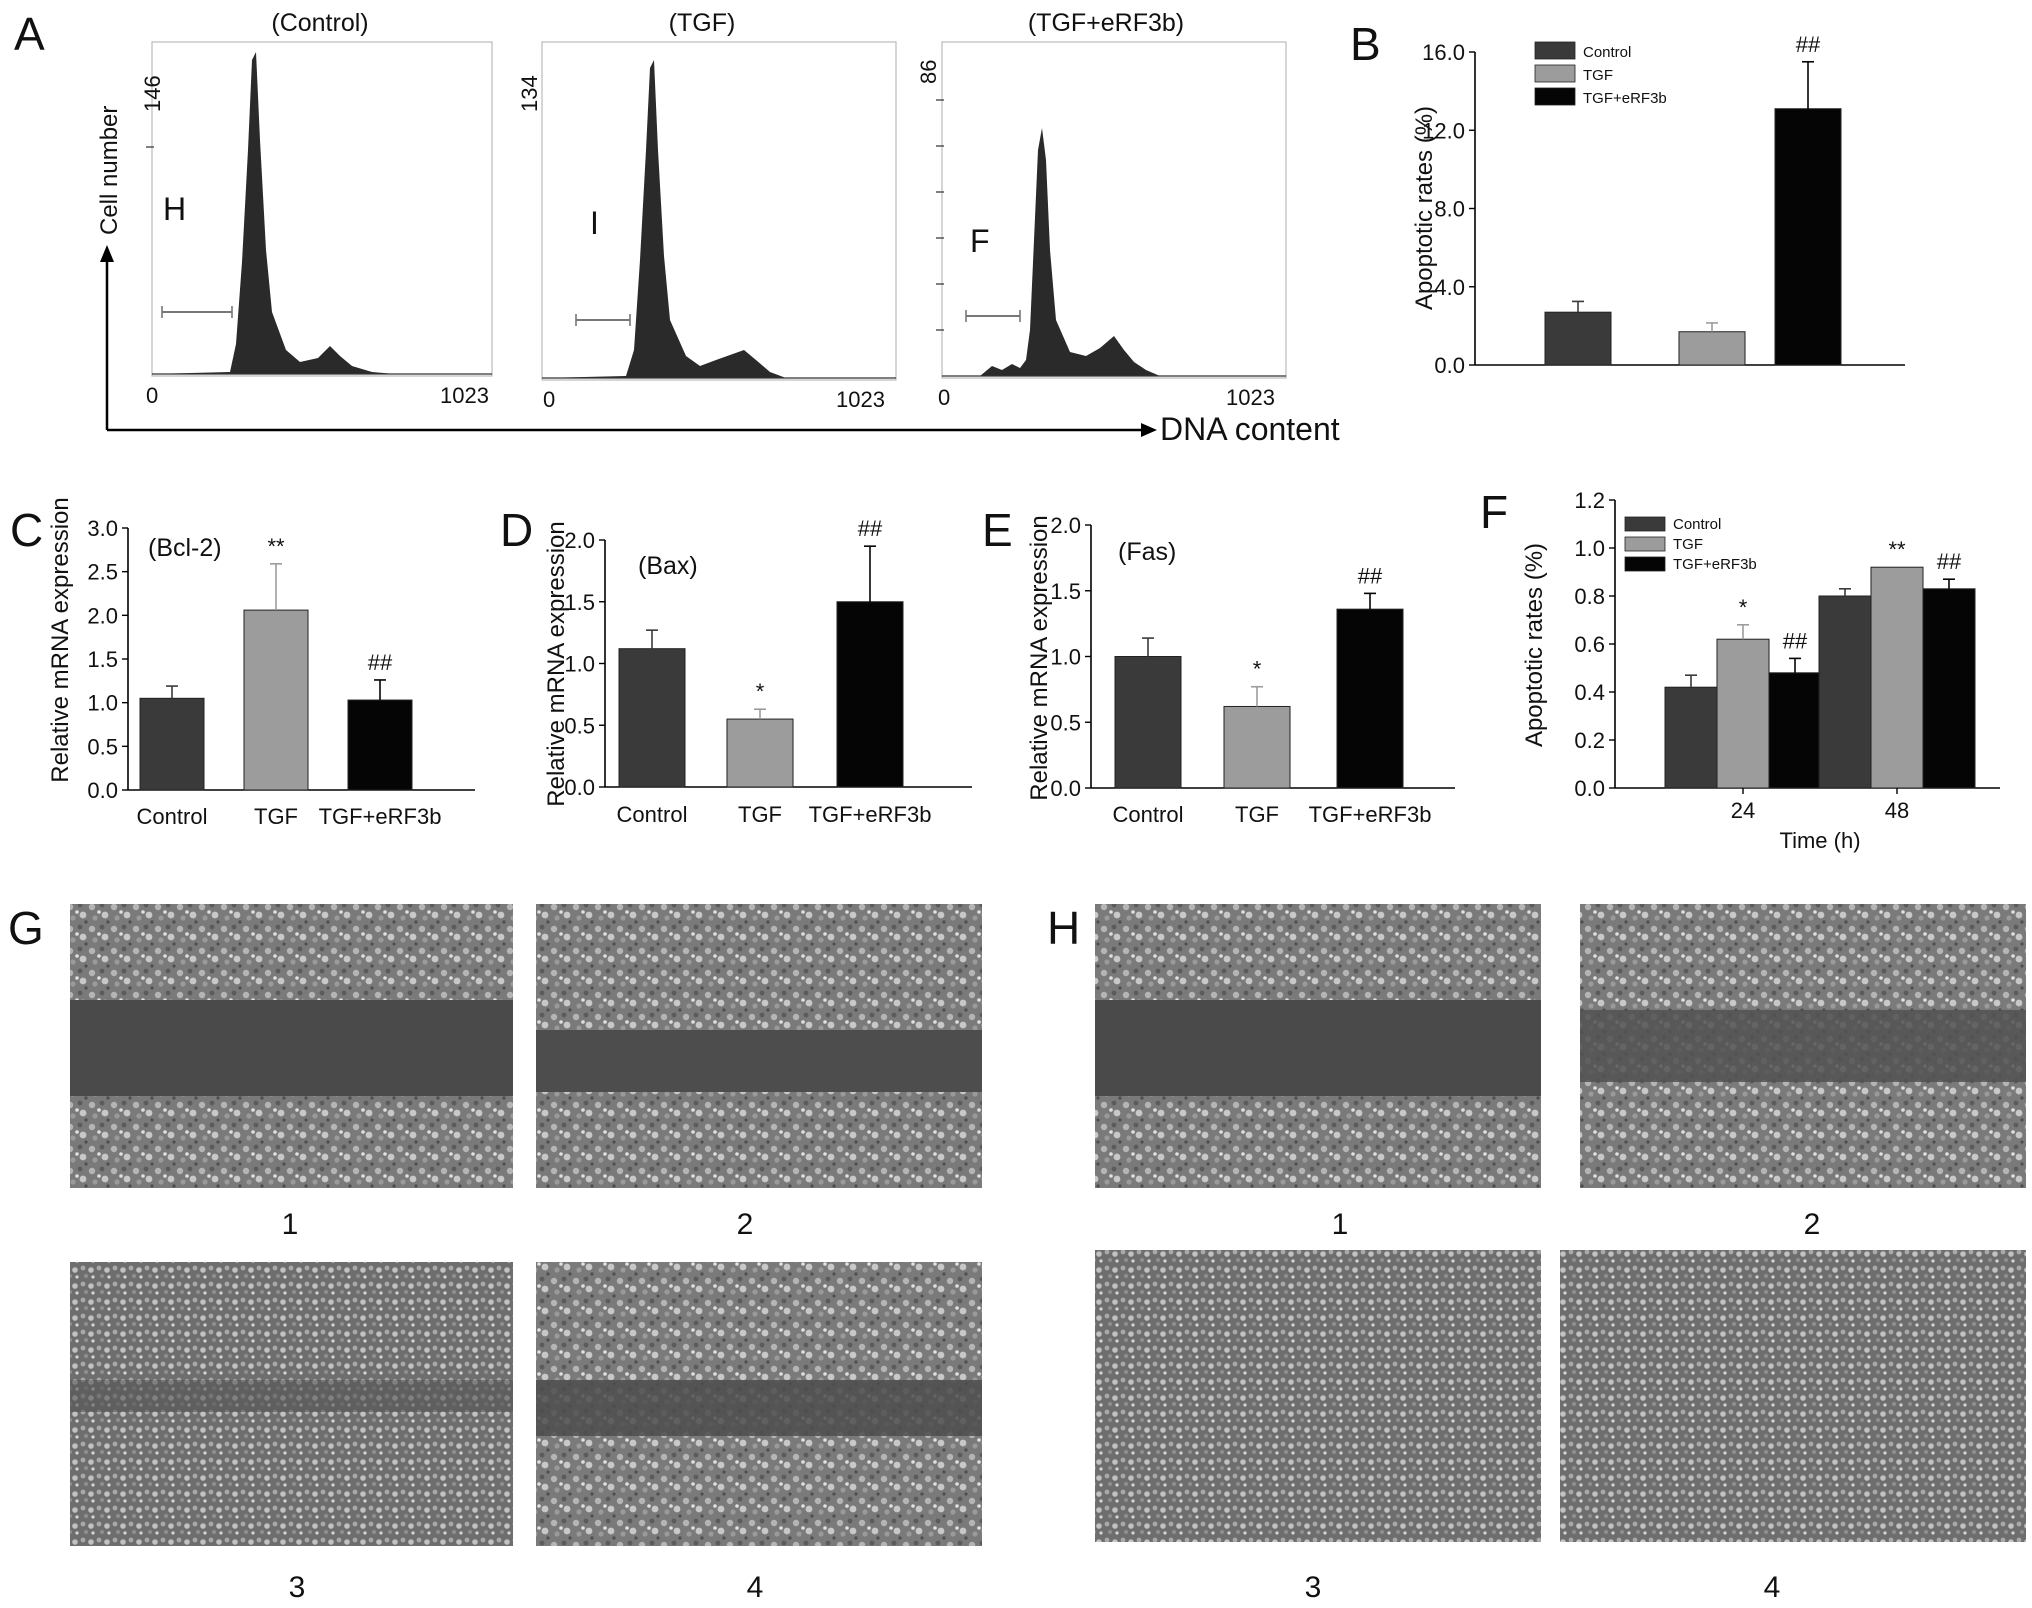  I want to click on histogram-tgf-erf3b: (TGF+eRF3b) 86 F 0 1023, so click(1101, 209).